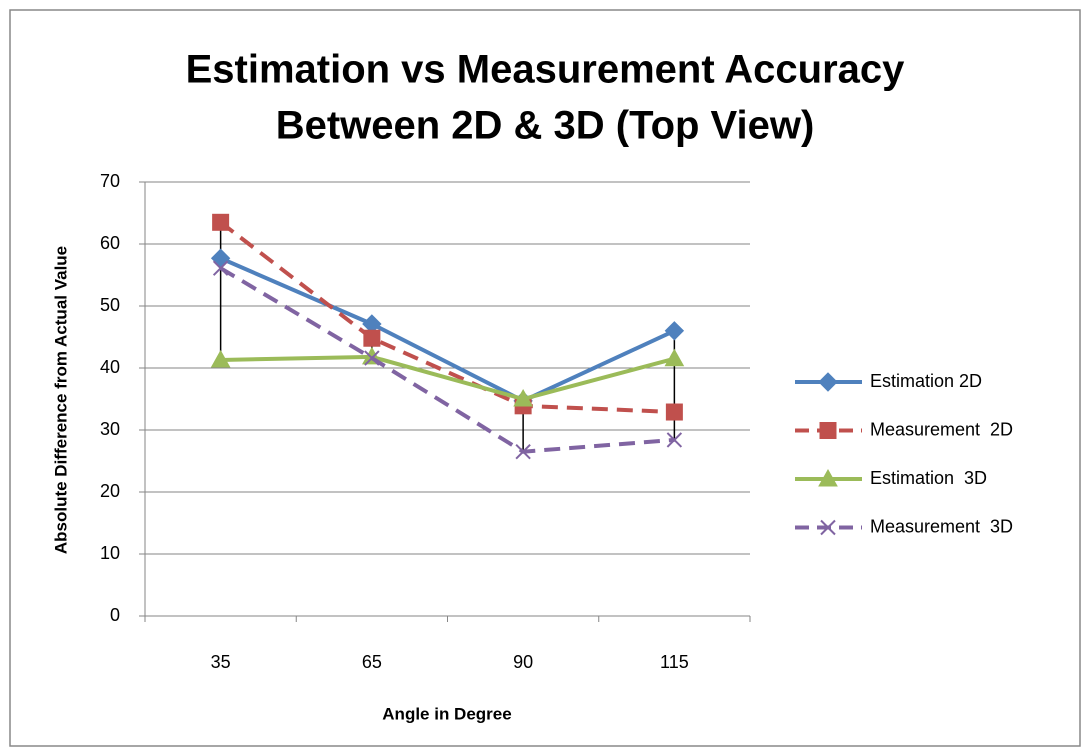  What do you see at coordinates (674, 662) in the screenshot?
I see `x-tick-label: 115` at bounding box center [674, 662].